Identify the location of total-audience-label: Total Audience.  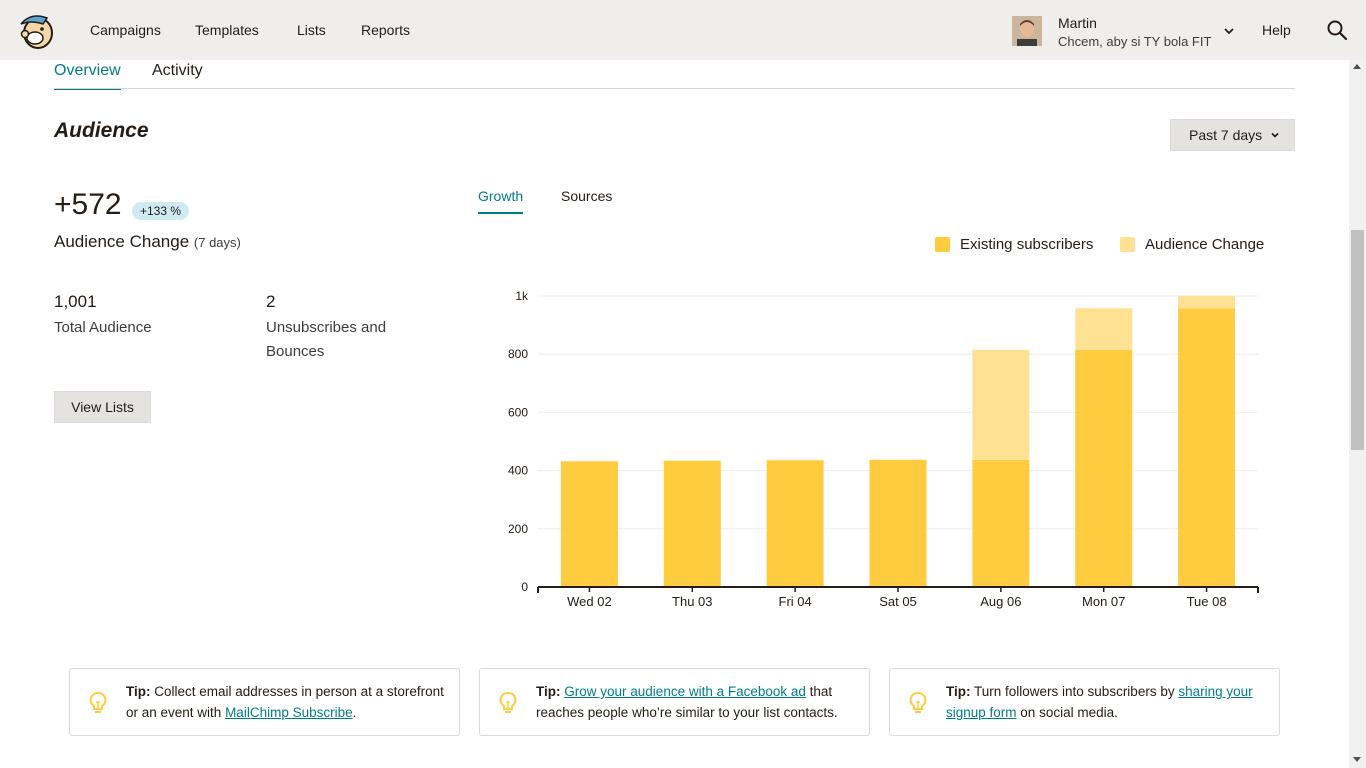
(103, 327).